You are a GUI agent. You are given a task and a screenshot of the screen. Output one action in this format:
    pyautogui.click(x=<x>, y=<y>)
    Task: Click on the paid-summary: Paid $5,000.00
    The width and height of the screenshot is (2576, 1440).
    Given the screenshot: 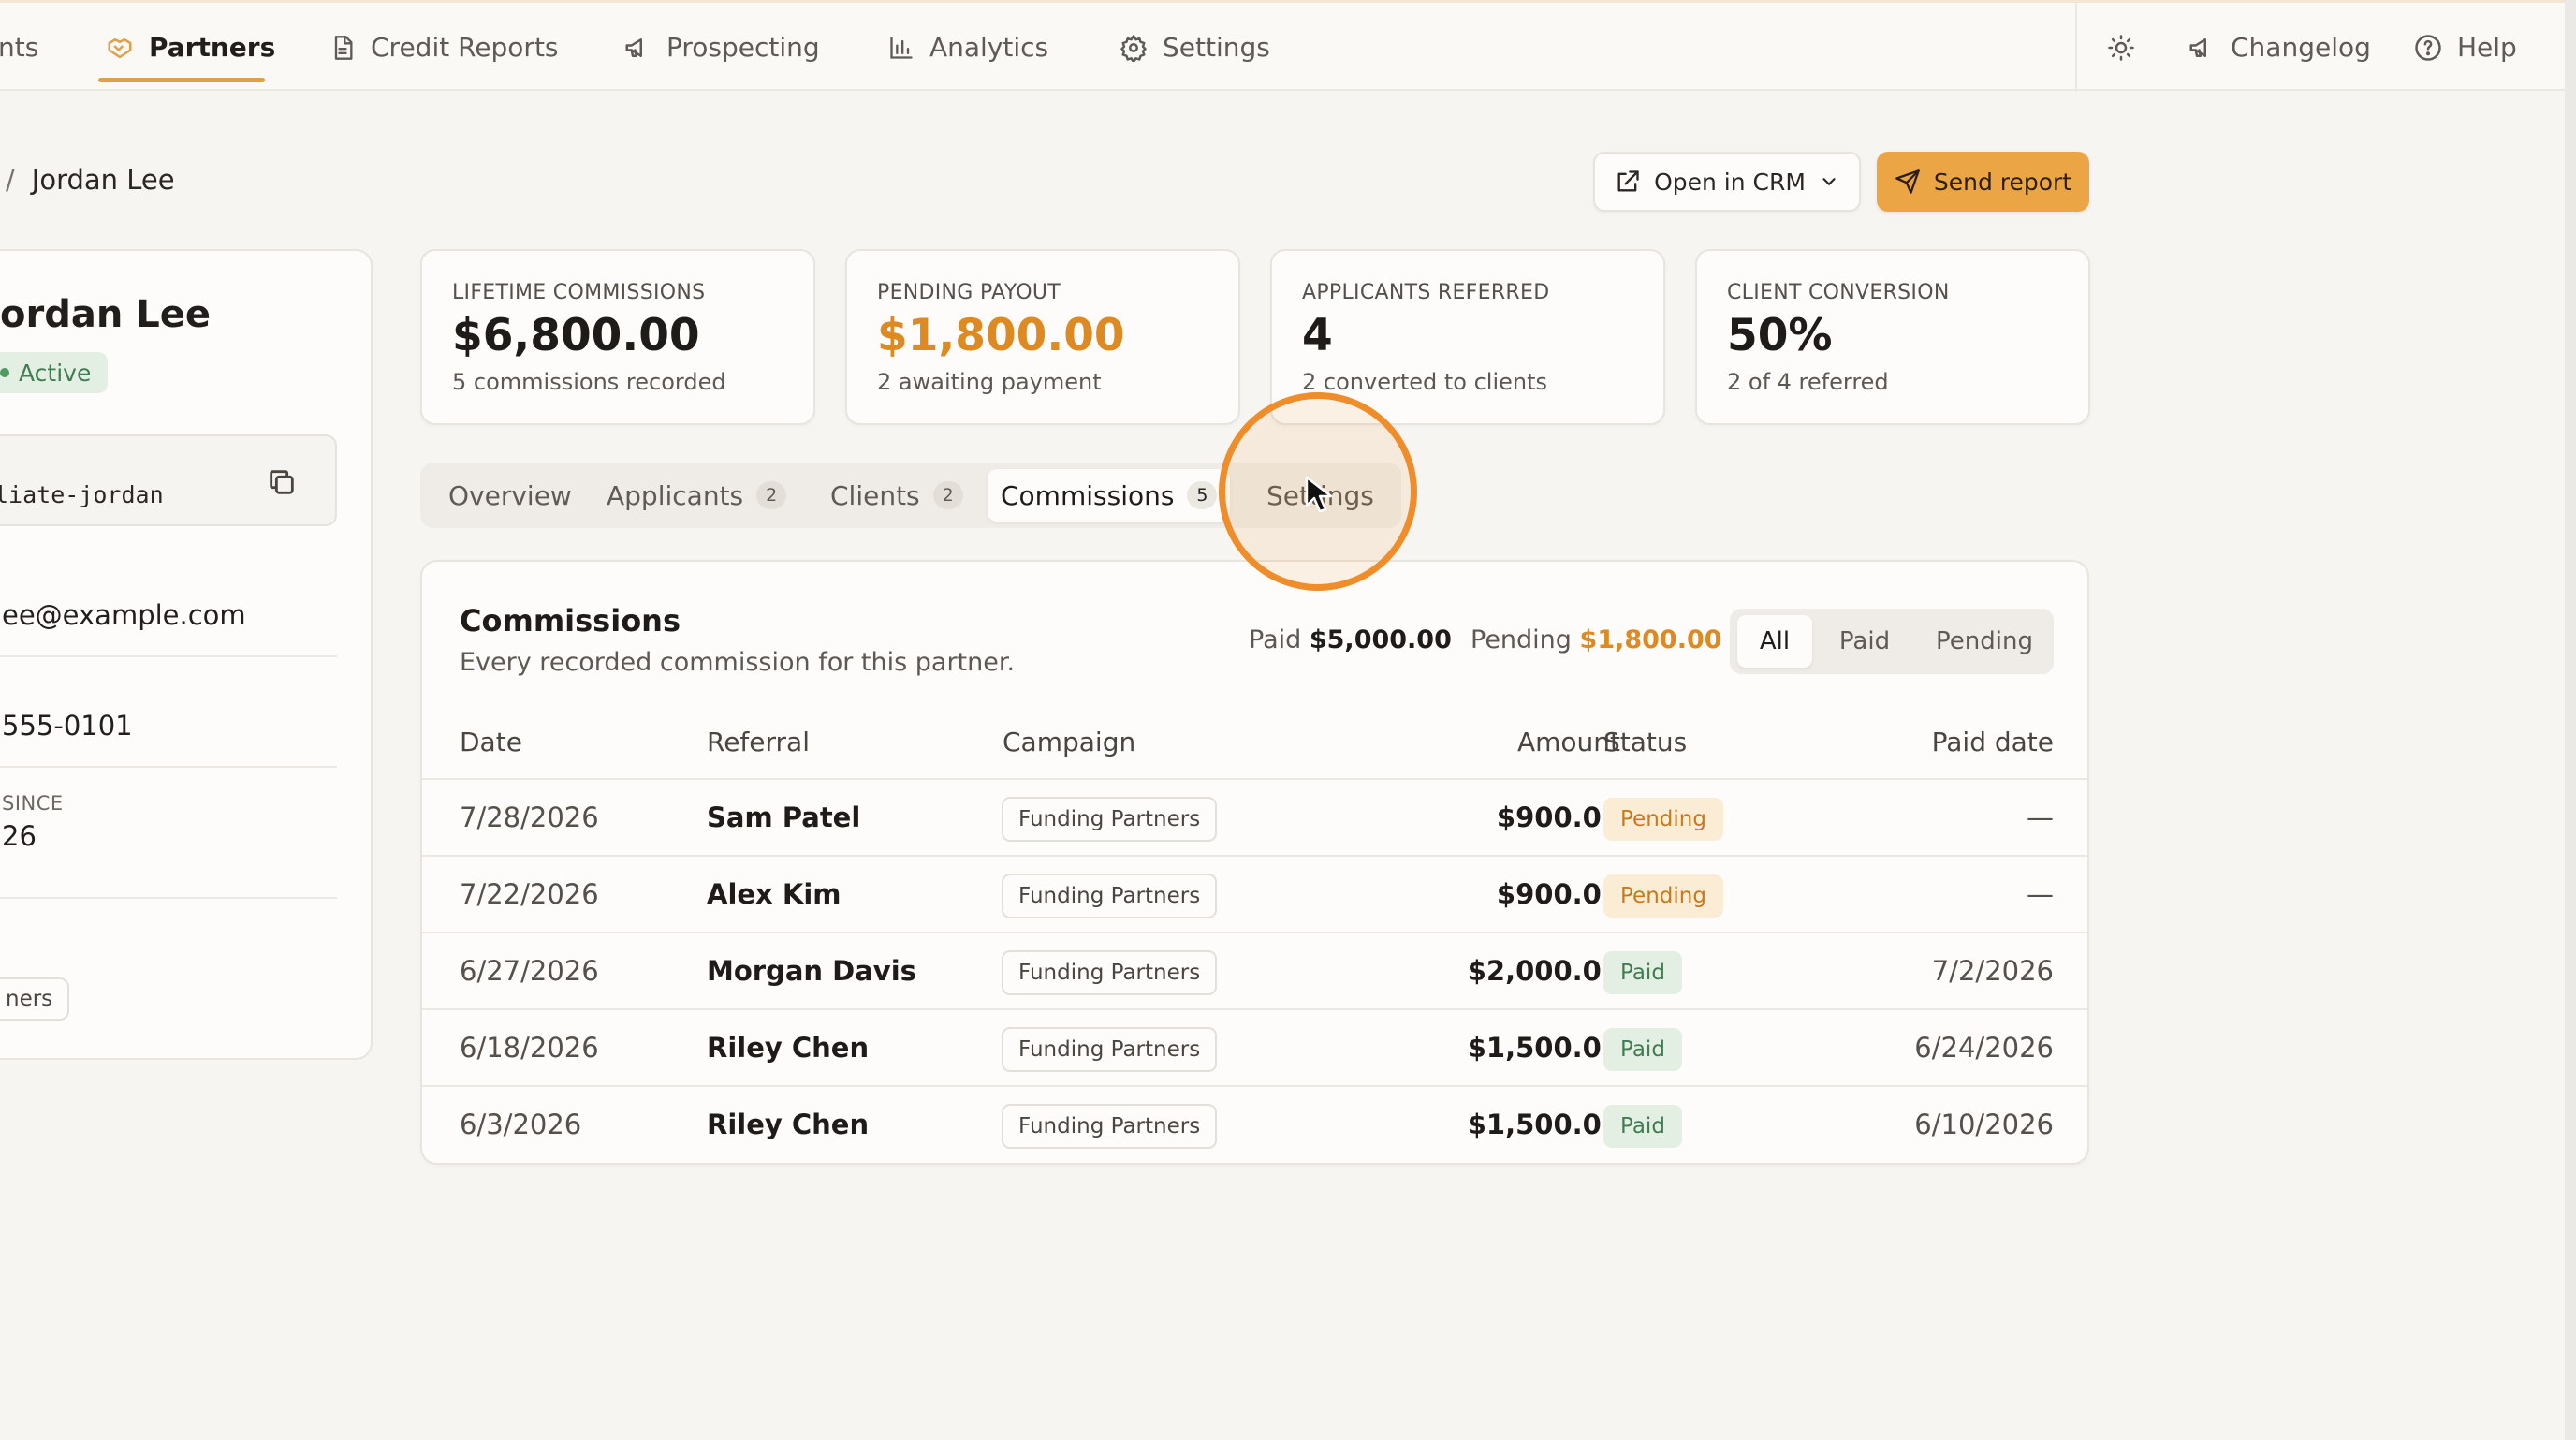 What is the action you would take?
    pyautogui.click(x=1350, y=639)
    